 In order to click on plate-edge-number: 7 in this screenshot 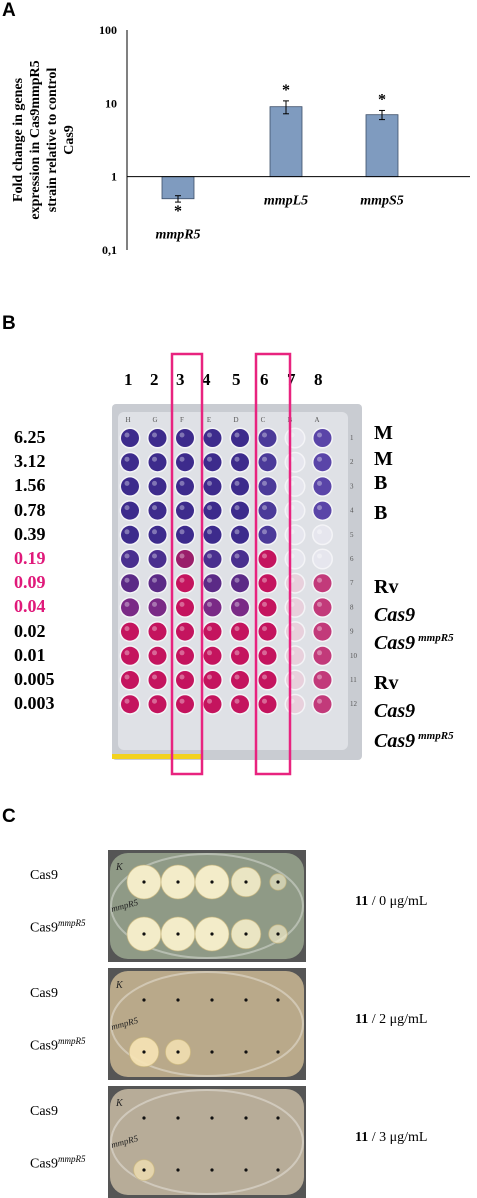, I will do `click(352, 583)`.